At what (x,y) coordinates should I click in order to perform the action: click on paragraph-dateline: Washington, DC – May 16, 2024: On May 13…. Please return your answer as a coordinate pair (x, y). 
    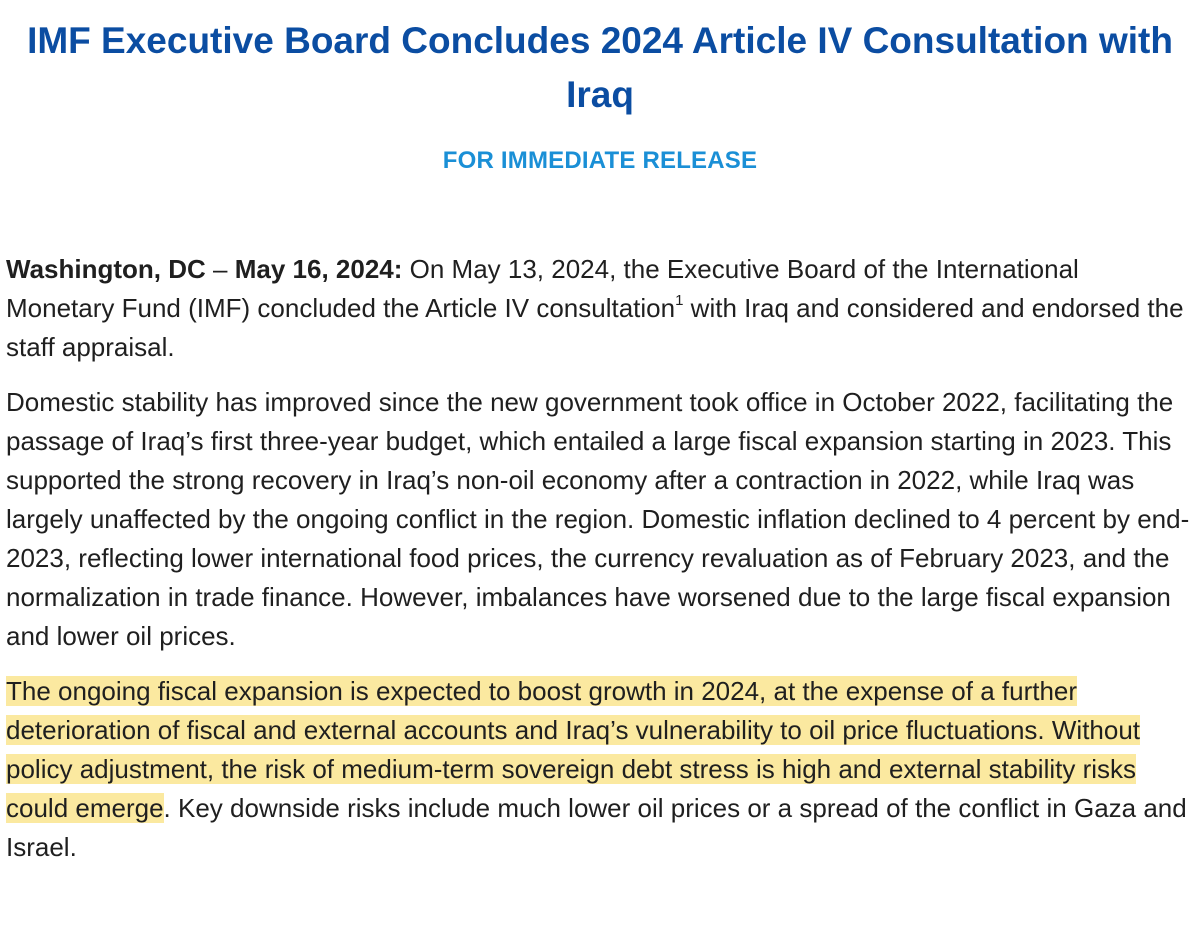
    Looking at the image, I should click on (598, 308).